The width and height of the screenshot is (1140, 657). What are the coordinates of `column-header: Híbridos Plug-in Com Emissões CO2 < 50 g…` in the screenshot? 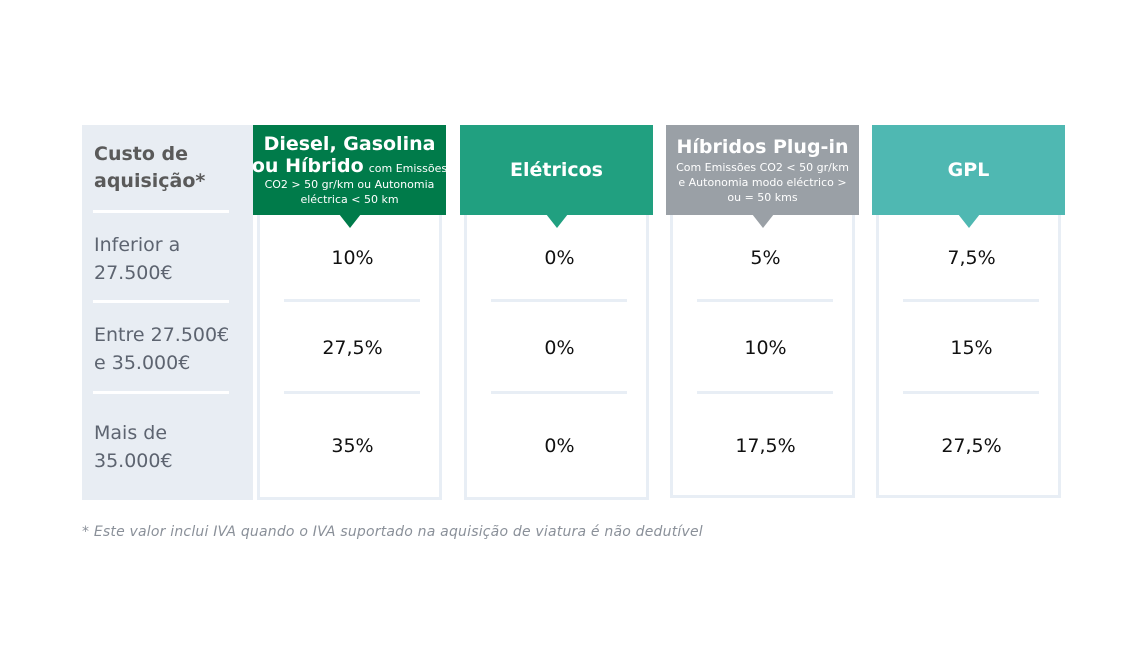 It's located at (762, 170).